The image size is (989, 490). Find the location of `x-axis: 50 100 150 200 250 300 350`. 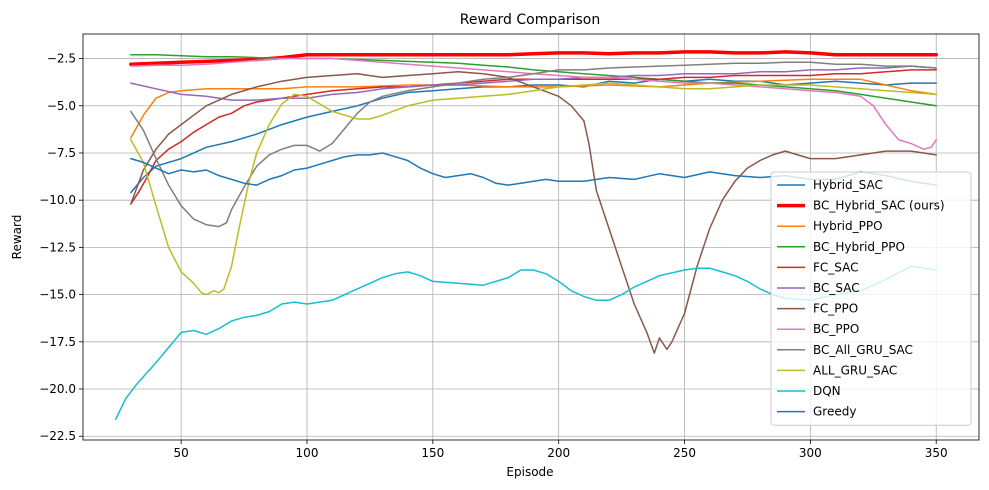

x-axis: 50 100 150 200 250 300 350 is located at coordinates (561, 450).